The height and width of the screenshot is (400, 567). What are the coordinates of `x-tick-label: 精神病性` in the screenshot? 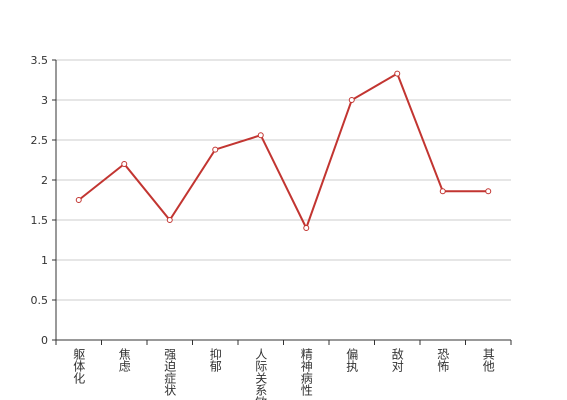 It's located at (306, 372).